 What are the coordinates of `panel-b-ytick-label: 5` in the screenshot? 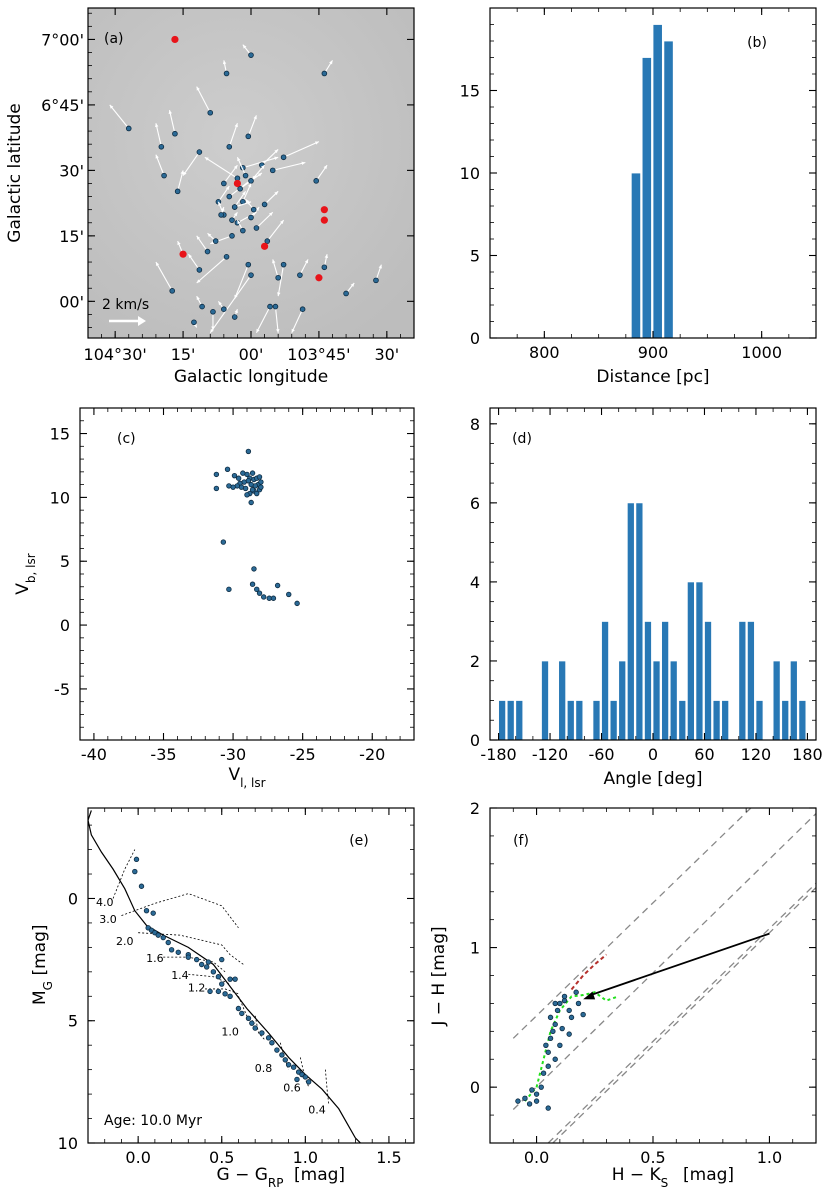 It's located at (475, 256).